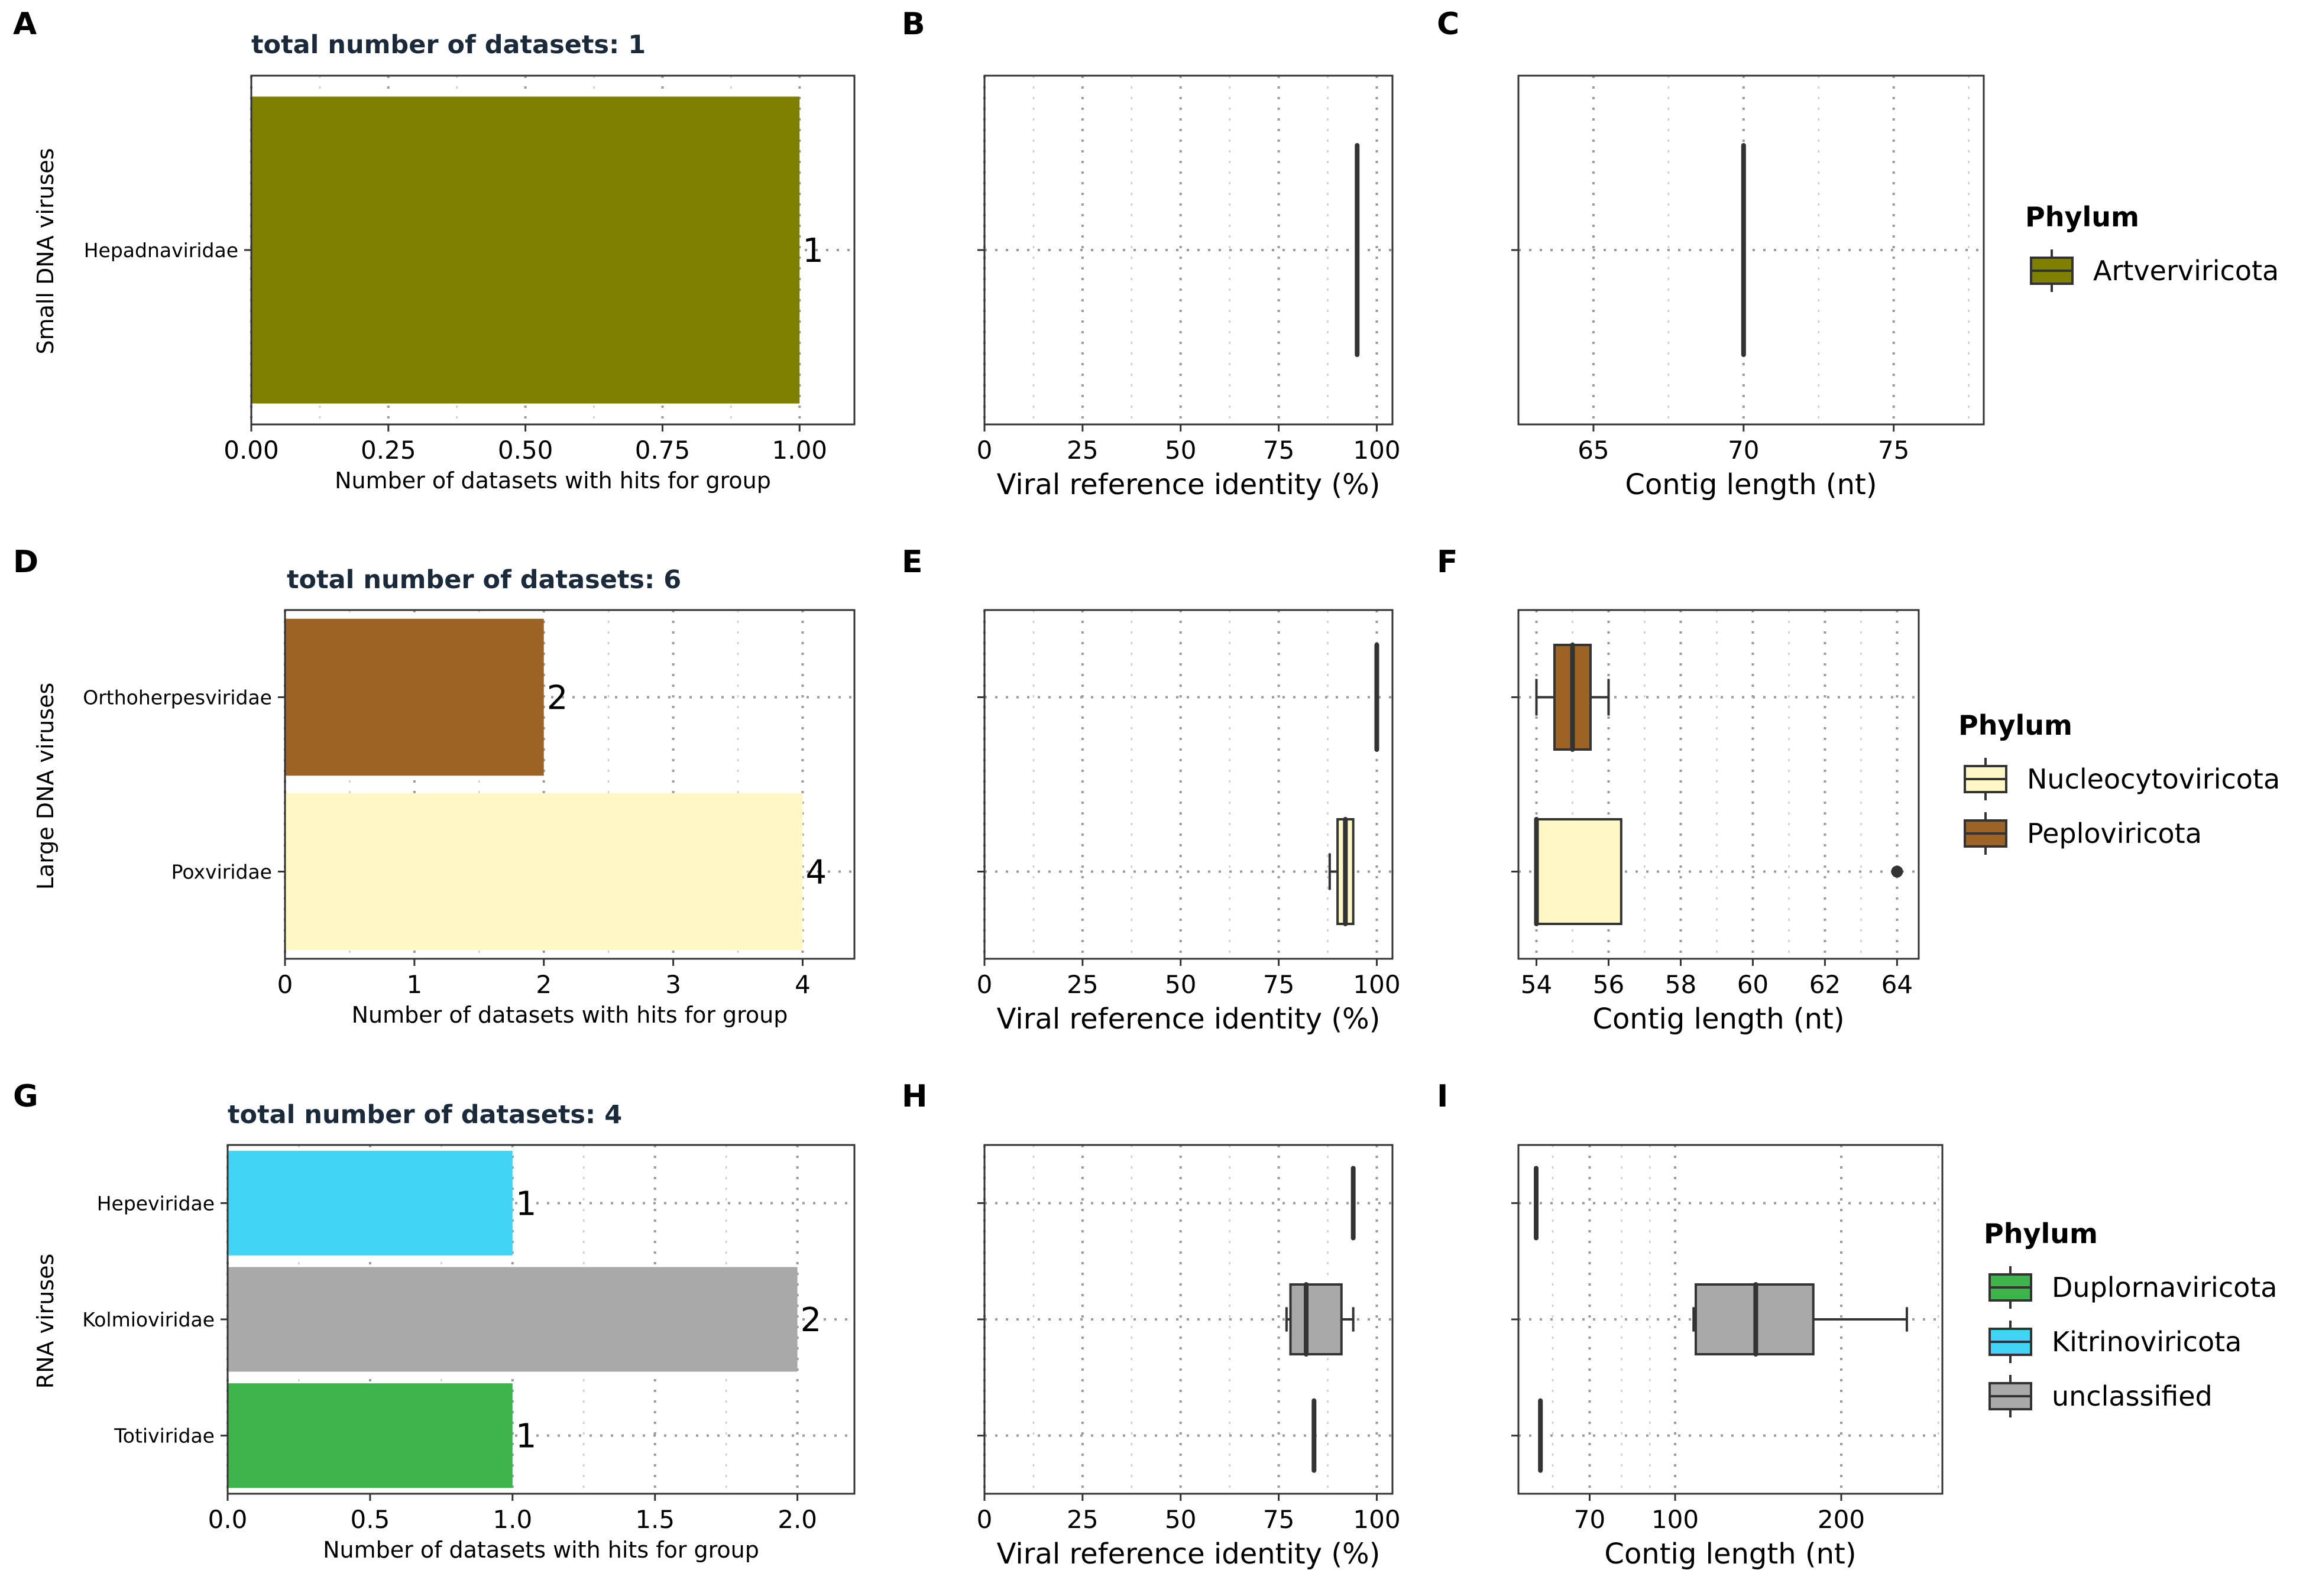  Describe the element at coordinates (2114, 833) in the screenshot. I see `legend-label-peploviricota: Peploviricota` at that location.